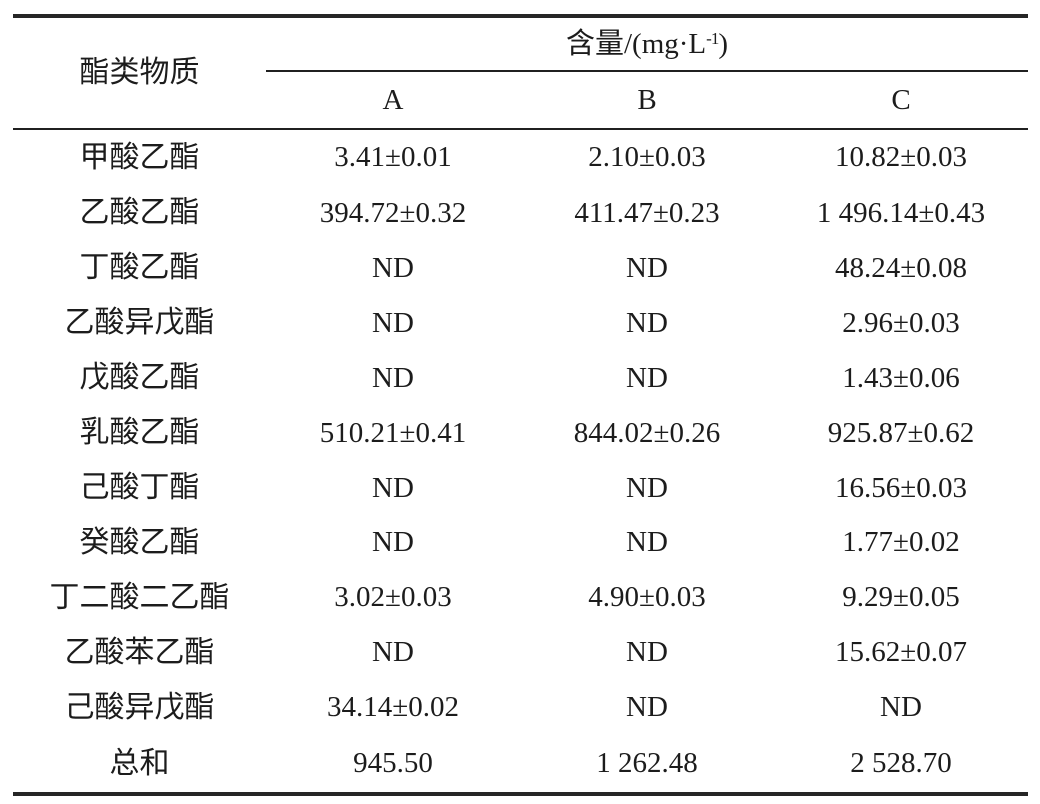 The image size is (1040, 804). I want to click on substance-cell: 戊酸乙酯, so click(139, 378).